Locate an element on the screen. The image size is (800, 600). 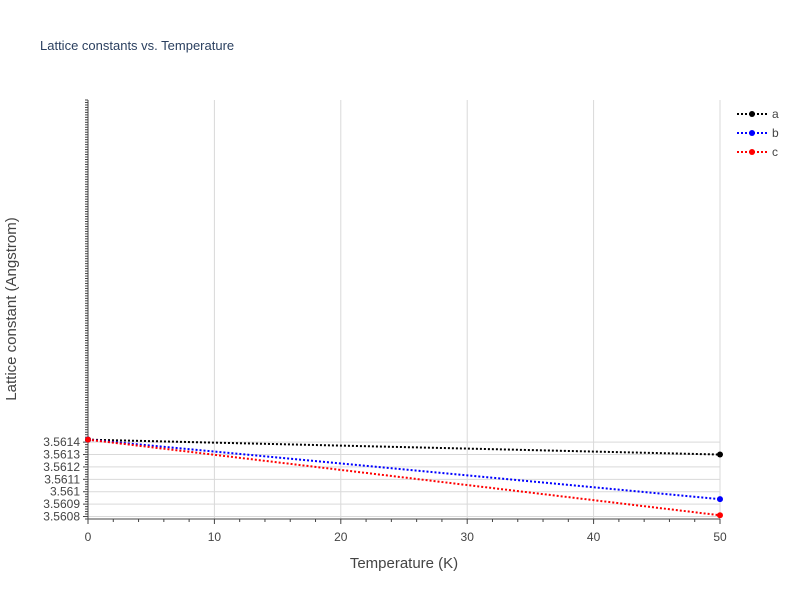
data-point-b is located at coordinates (720, 499).